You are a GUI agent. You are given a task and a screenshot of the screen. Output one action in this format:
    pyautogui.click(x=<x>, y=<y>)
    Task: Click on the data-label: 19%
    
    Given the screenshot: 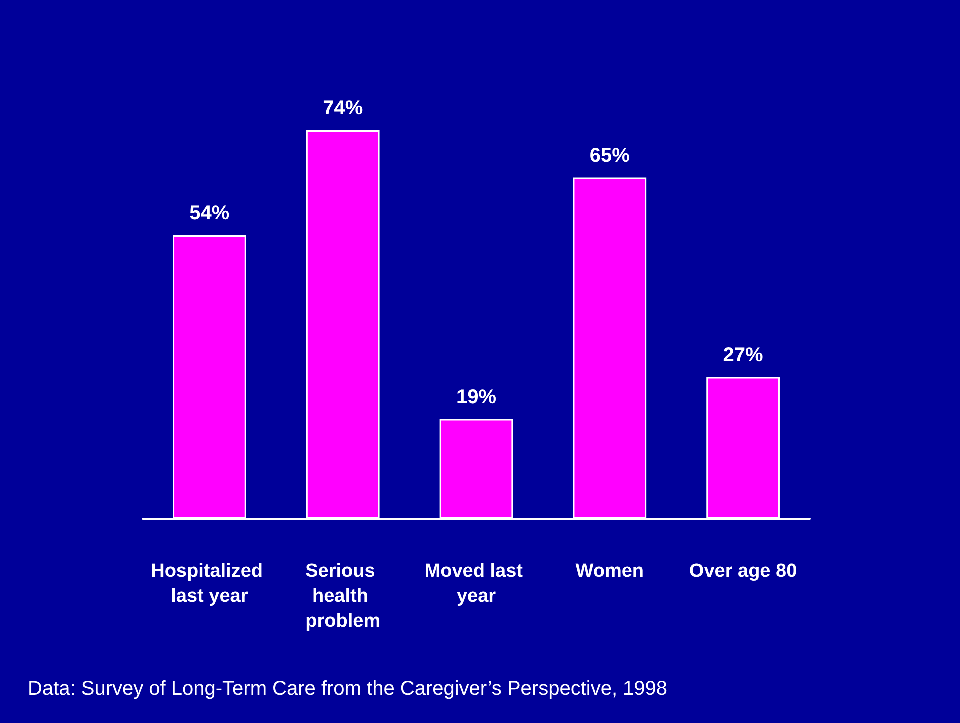 What is the action you would take?
    pyautogui.click(x=476, y=397)
    